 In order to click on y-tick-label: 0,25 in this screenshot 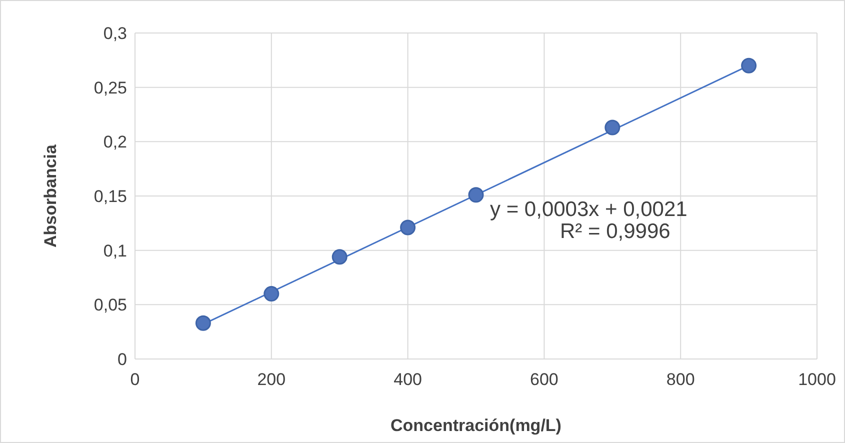, I will do `click(110, 88)`.